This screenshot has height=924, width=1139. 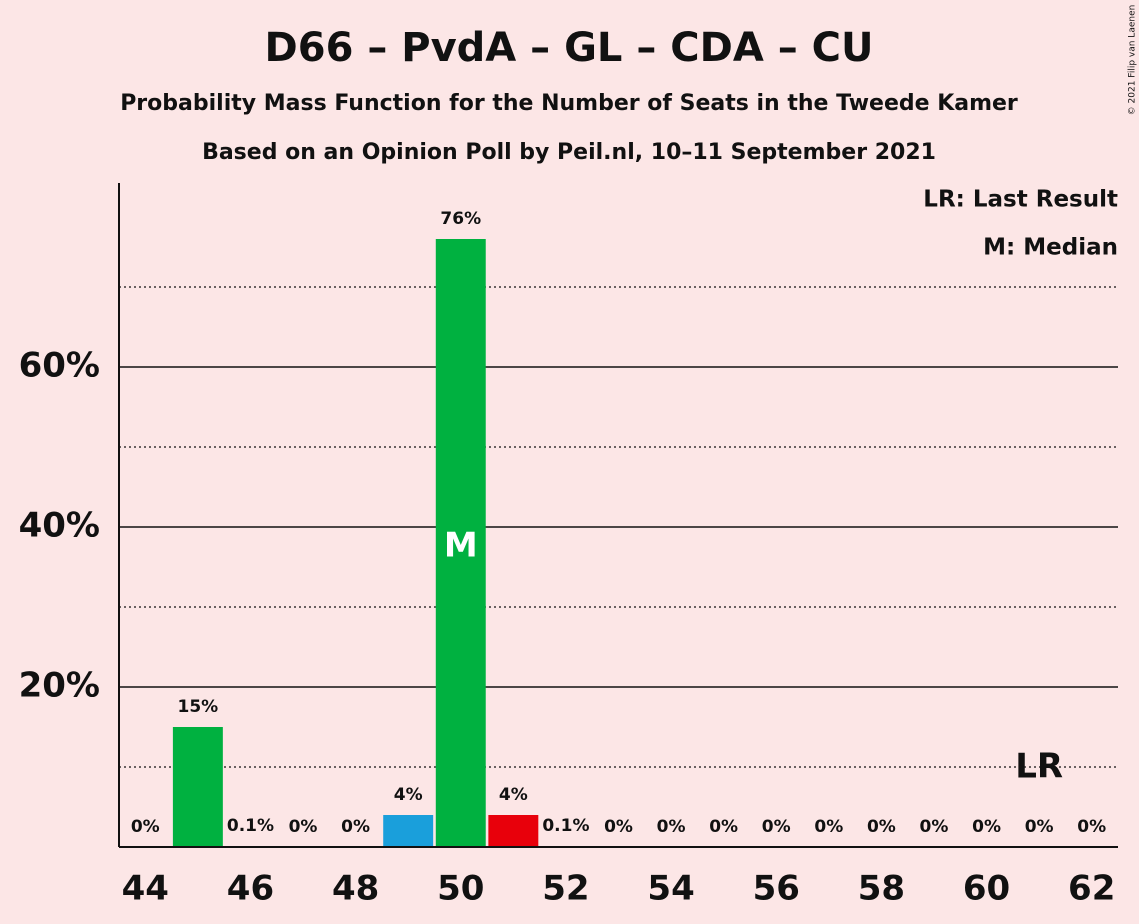 What do you see at coordinates (461, 546) in the screenshot?
I see `median-marker: M` at bounding box center [461, 546].